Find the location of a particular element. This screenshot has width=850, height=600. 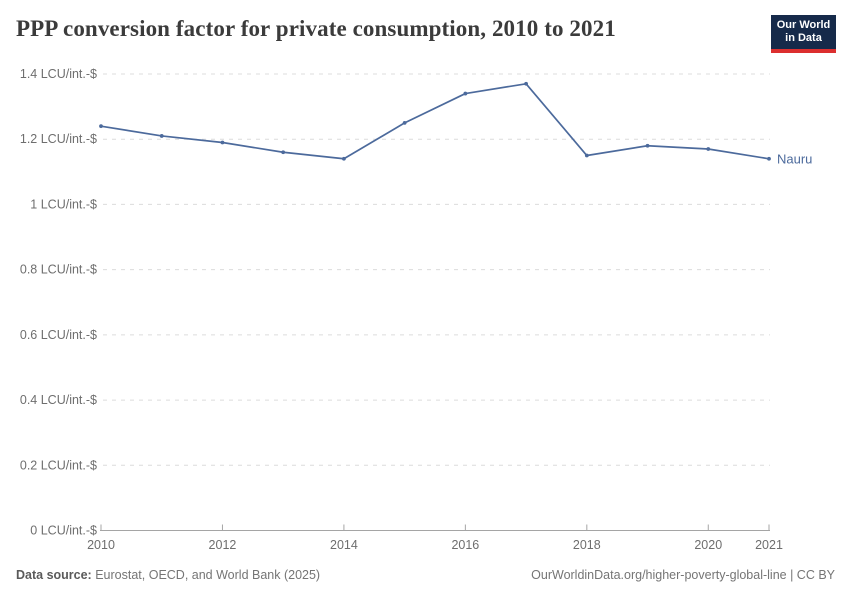

y-tick-label: 1 LCU/int.-$ is located at coordinates (63, 204).